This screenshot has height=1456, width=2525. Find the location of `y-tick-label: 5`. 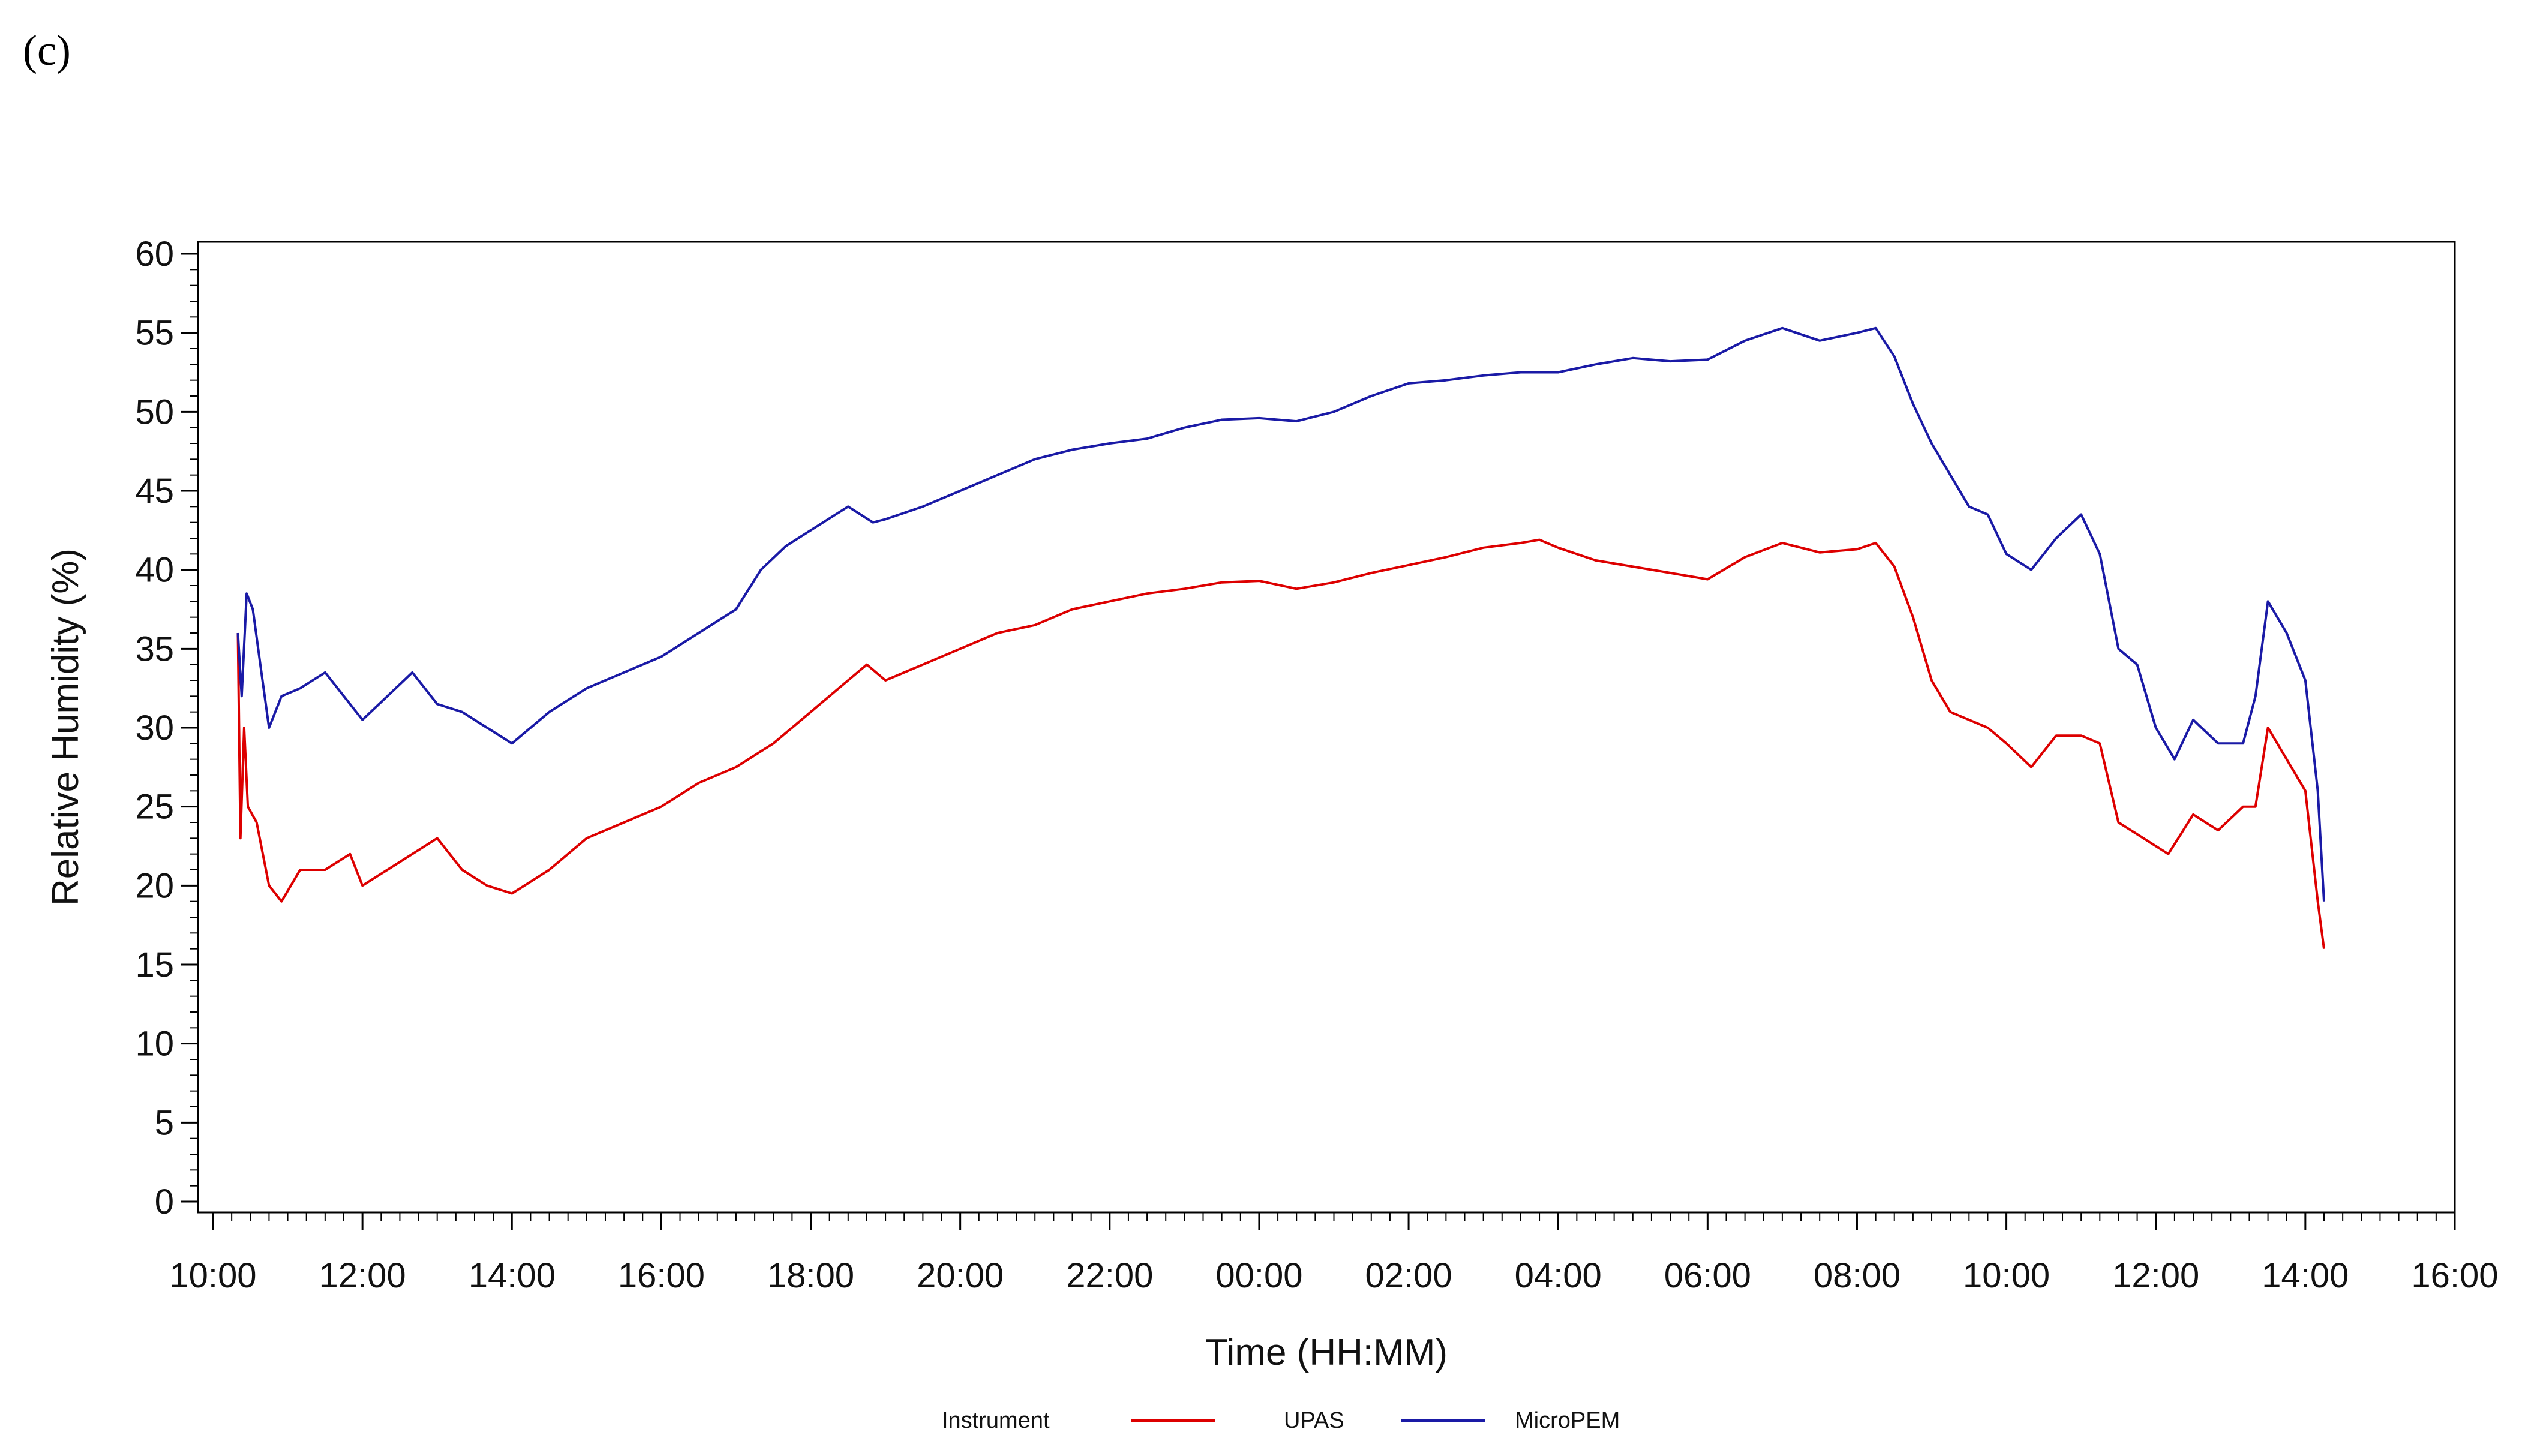

y-tick-label: 5 is located at coordinates (164, 1122).